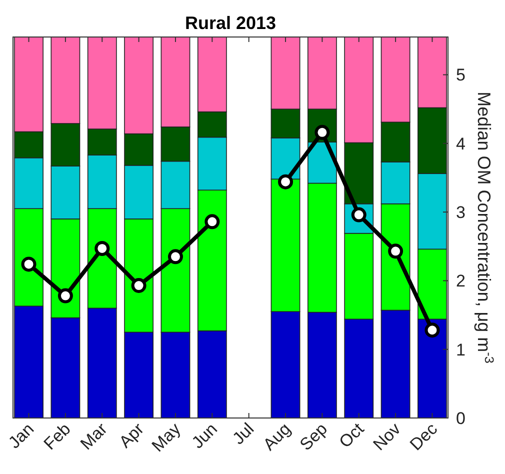 The image size is (505, 474). Describe the element at coordinates (204, 435) in the screenshot. I see `x-tick-label: Jun` at that location.